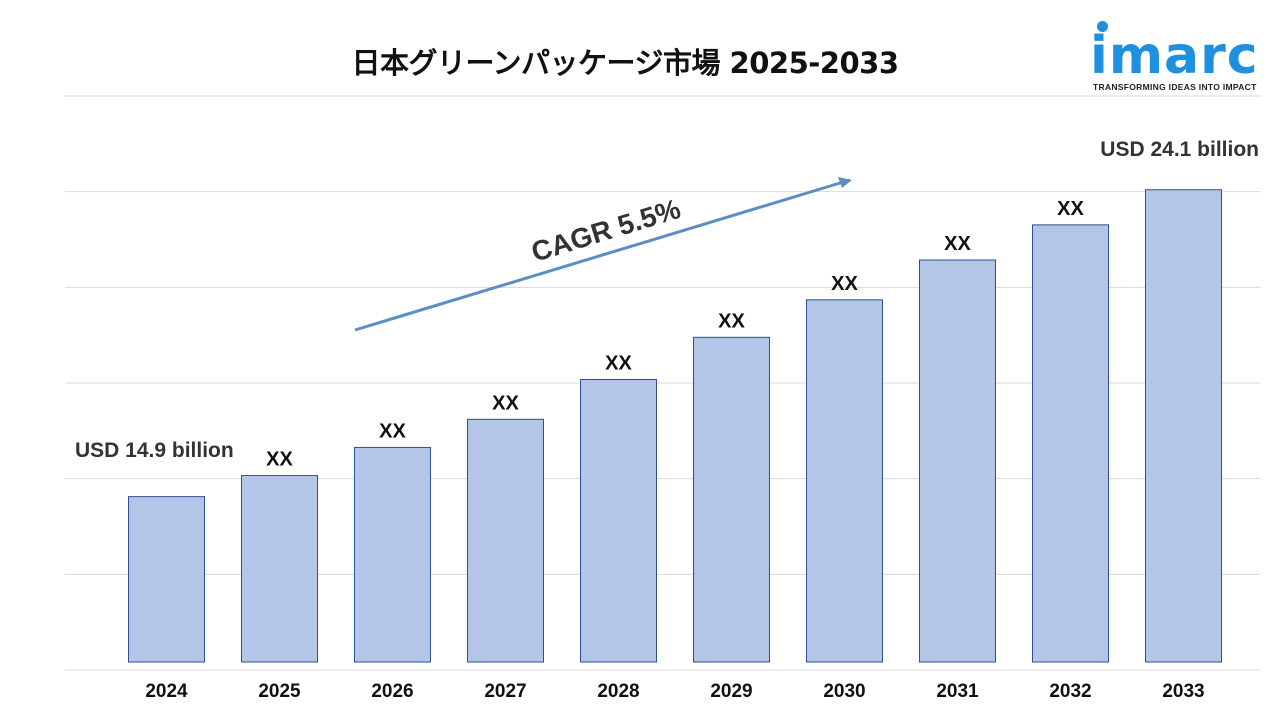 The image size is (1280, 720). I want to click on imarc-logo: imarc TRANSFORMING IDEAS INTO IMPACT, so click(1177, 60).